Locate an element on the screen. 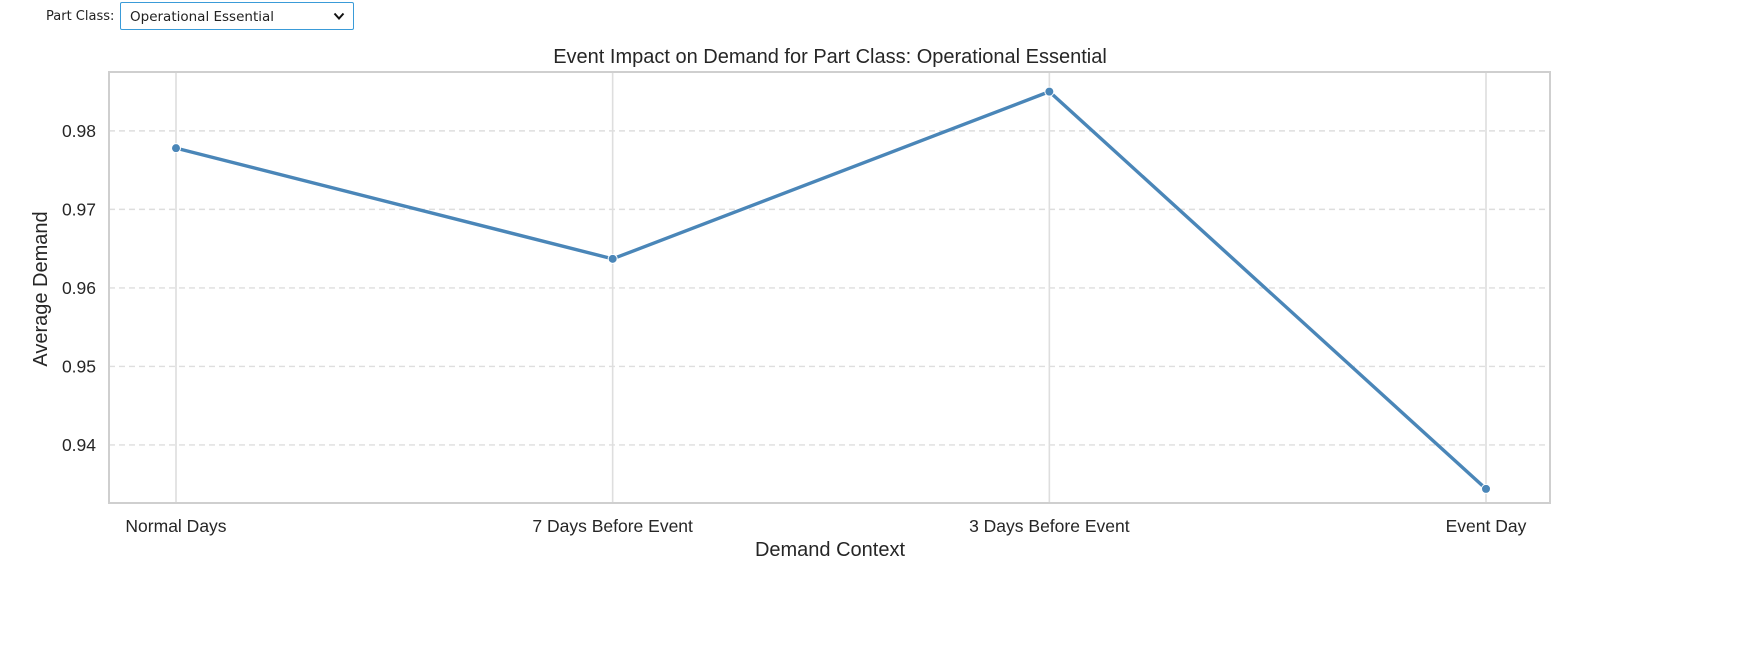 The width and height of the screenshot is (1756, 655). y-axis-label: Average Demand is located at coordinates (41, 288).